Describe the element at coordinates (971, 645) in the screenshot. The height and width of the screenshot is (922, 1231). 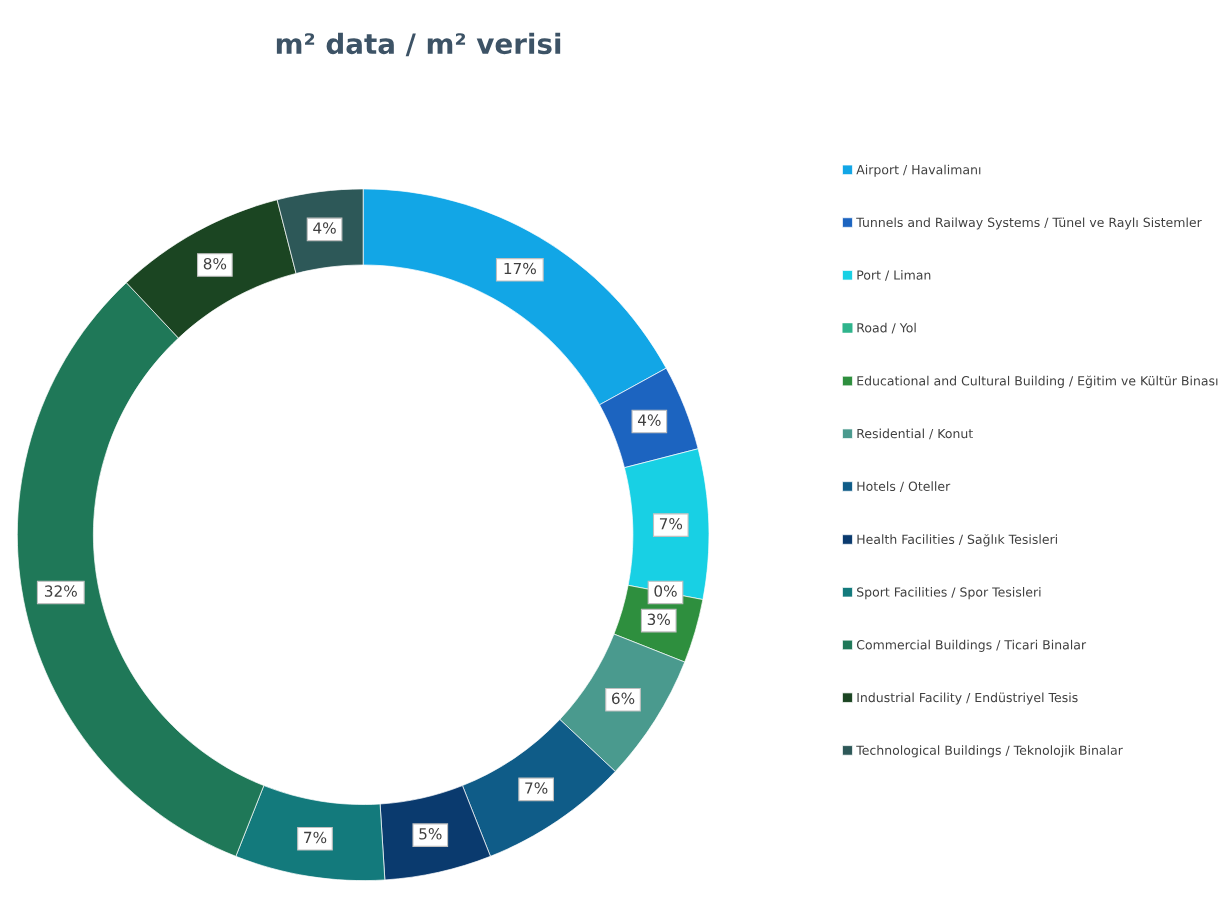
I see `legend-label: Commercial Buildings / Ticari Binalar` at that location.